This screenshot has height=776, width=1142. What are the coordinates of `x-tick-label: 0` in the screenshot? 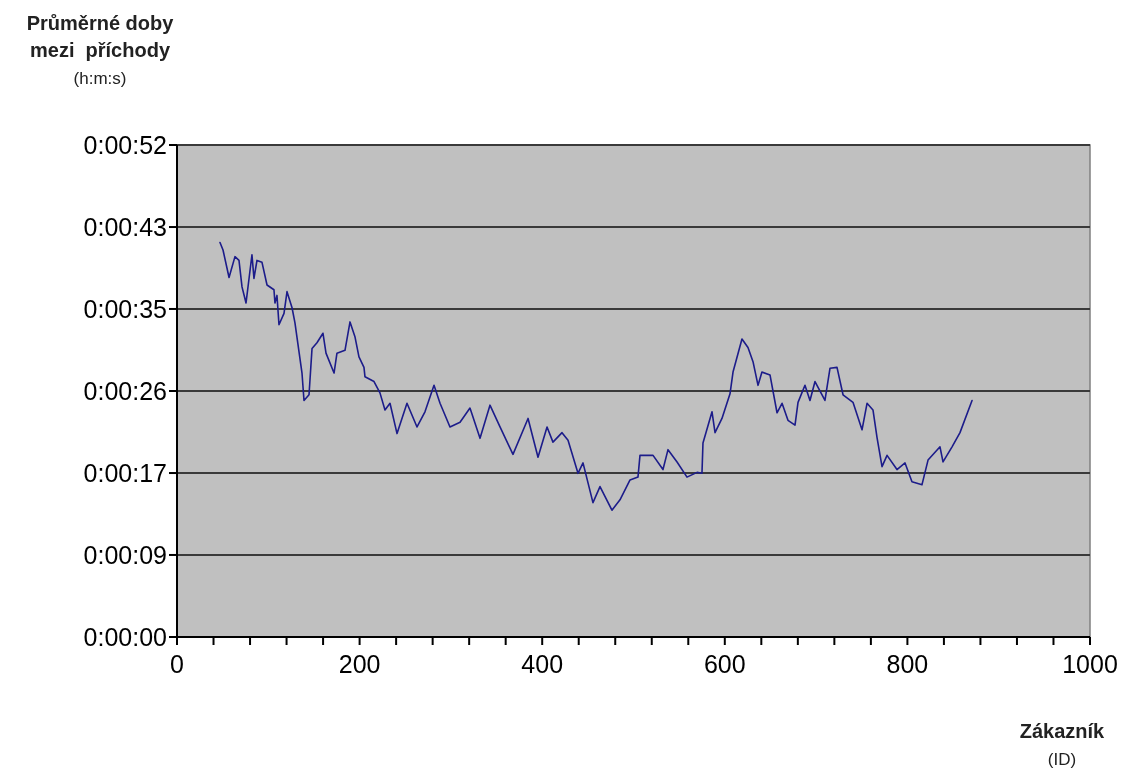 It's located at (177, 664).